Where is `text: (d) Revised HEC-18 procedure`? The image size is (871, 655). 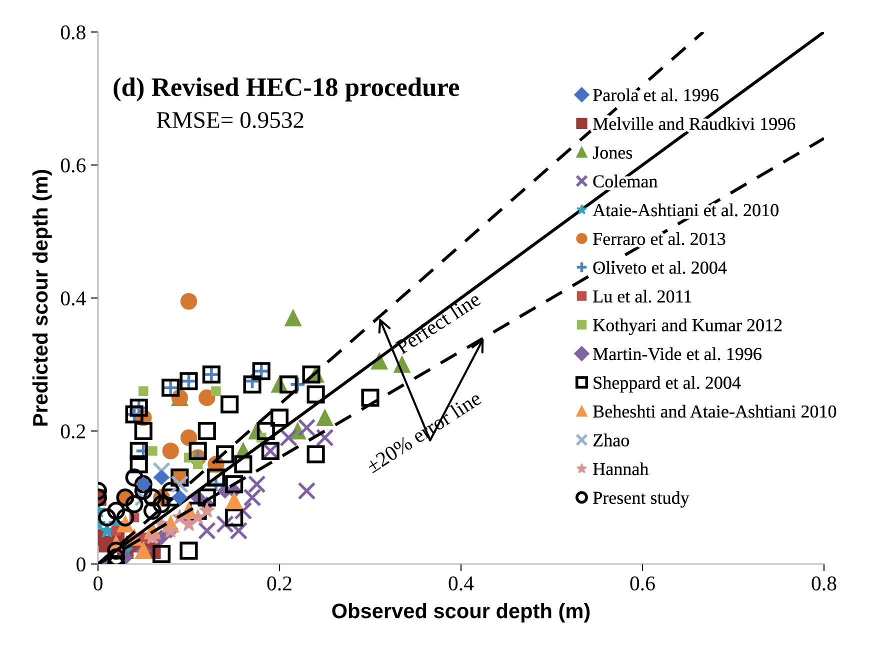
text: (d) Revised HEC-18 procedure is located at coordinates (287, 90).